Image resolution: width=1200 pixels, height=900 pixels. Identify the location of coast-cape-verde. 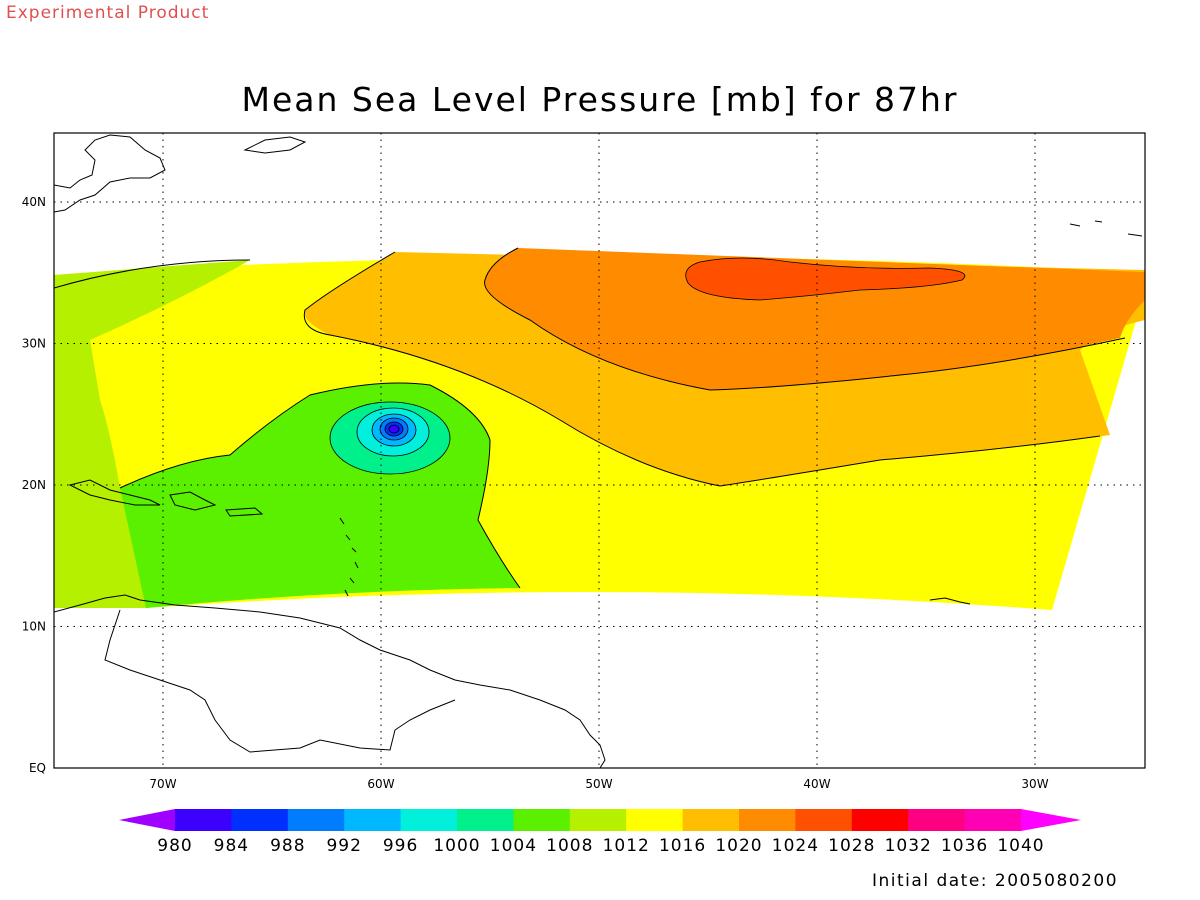
(950, 601).